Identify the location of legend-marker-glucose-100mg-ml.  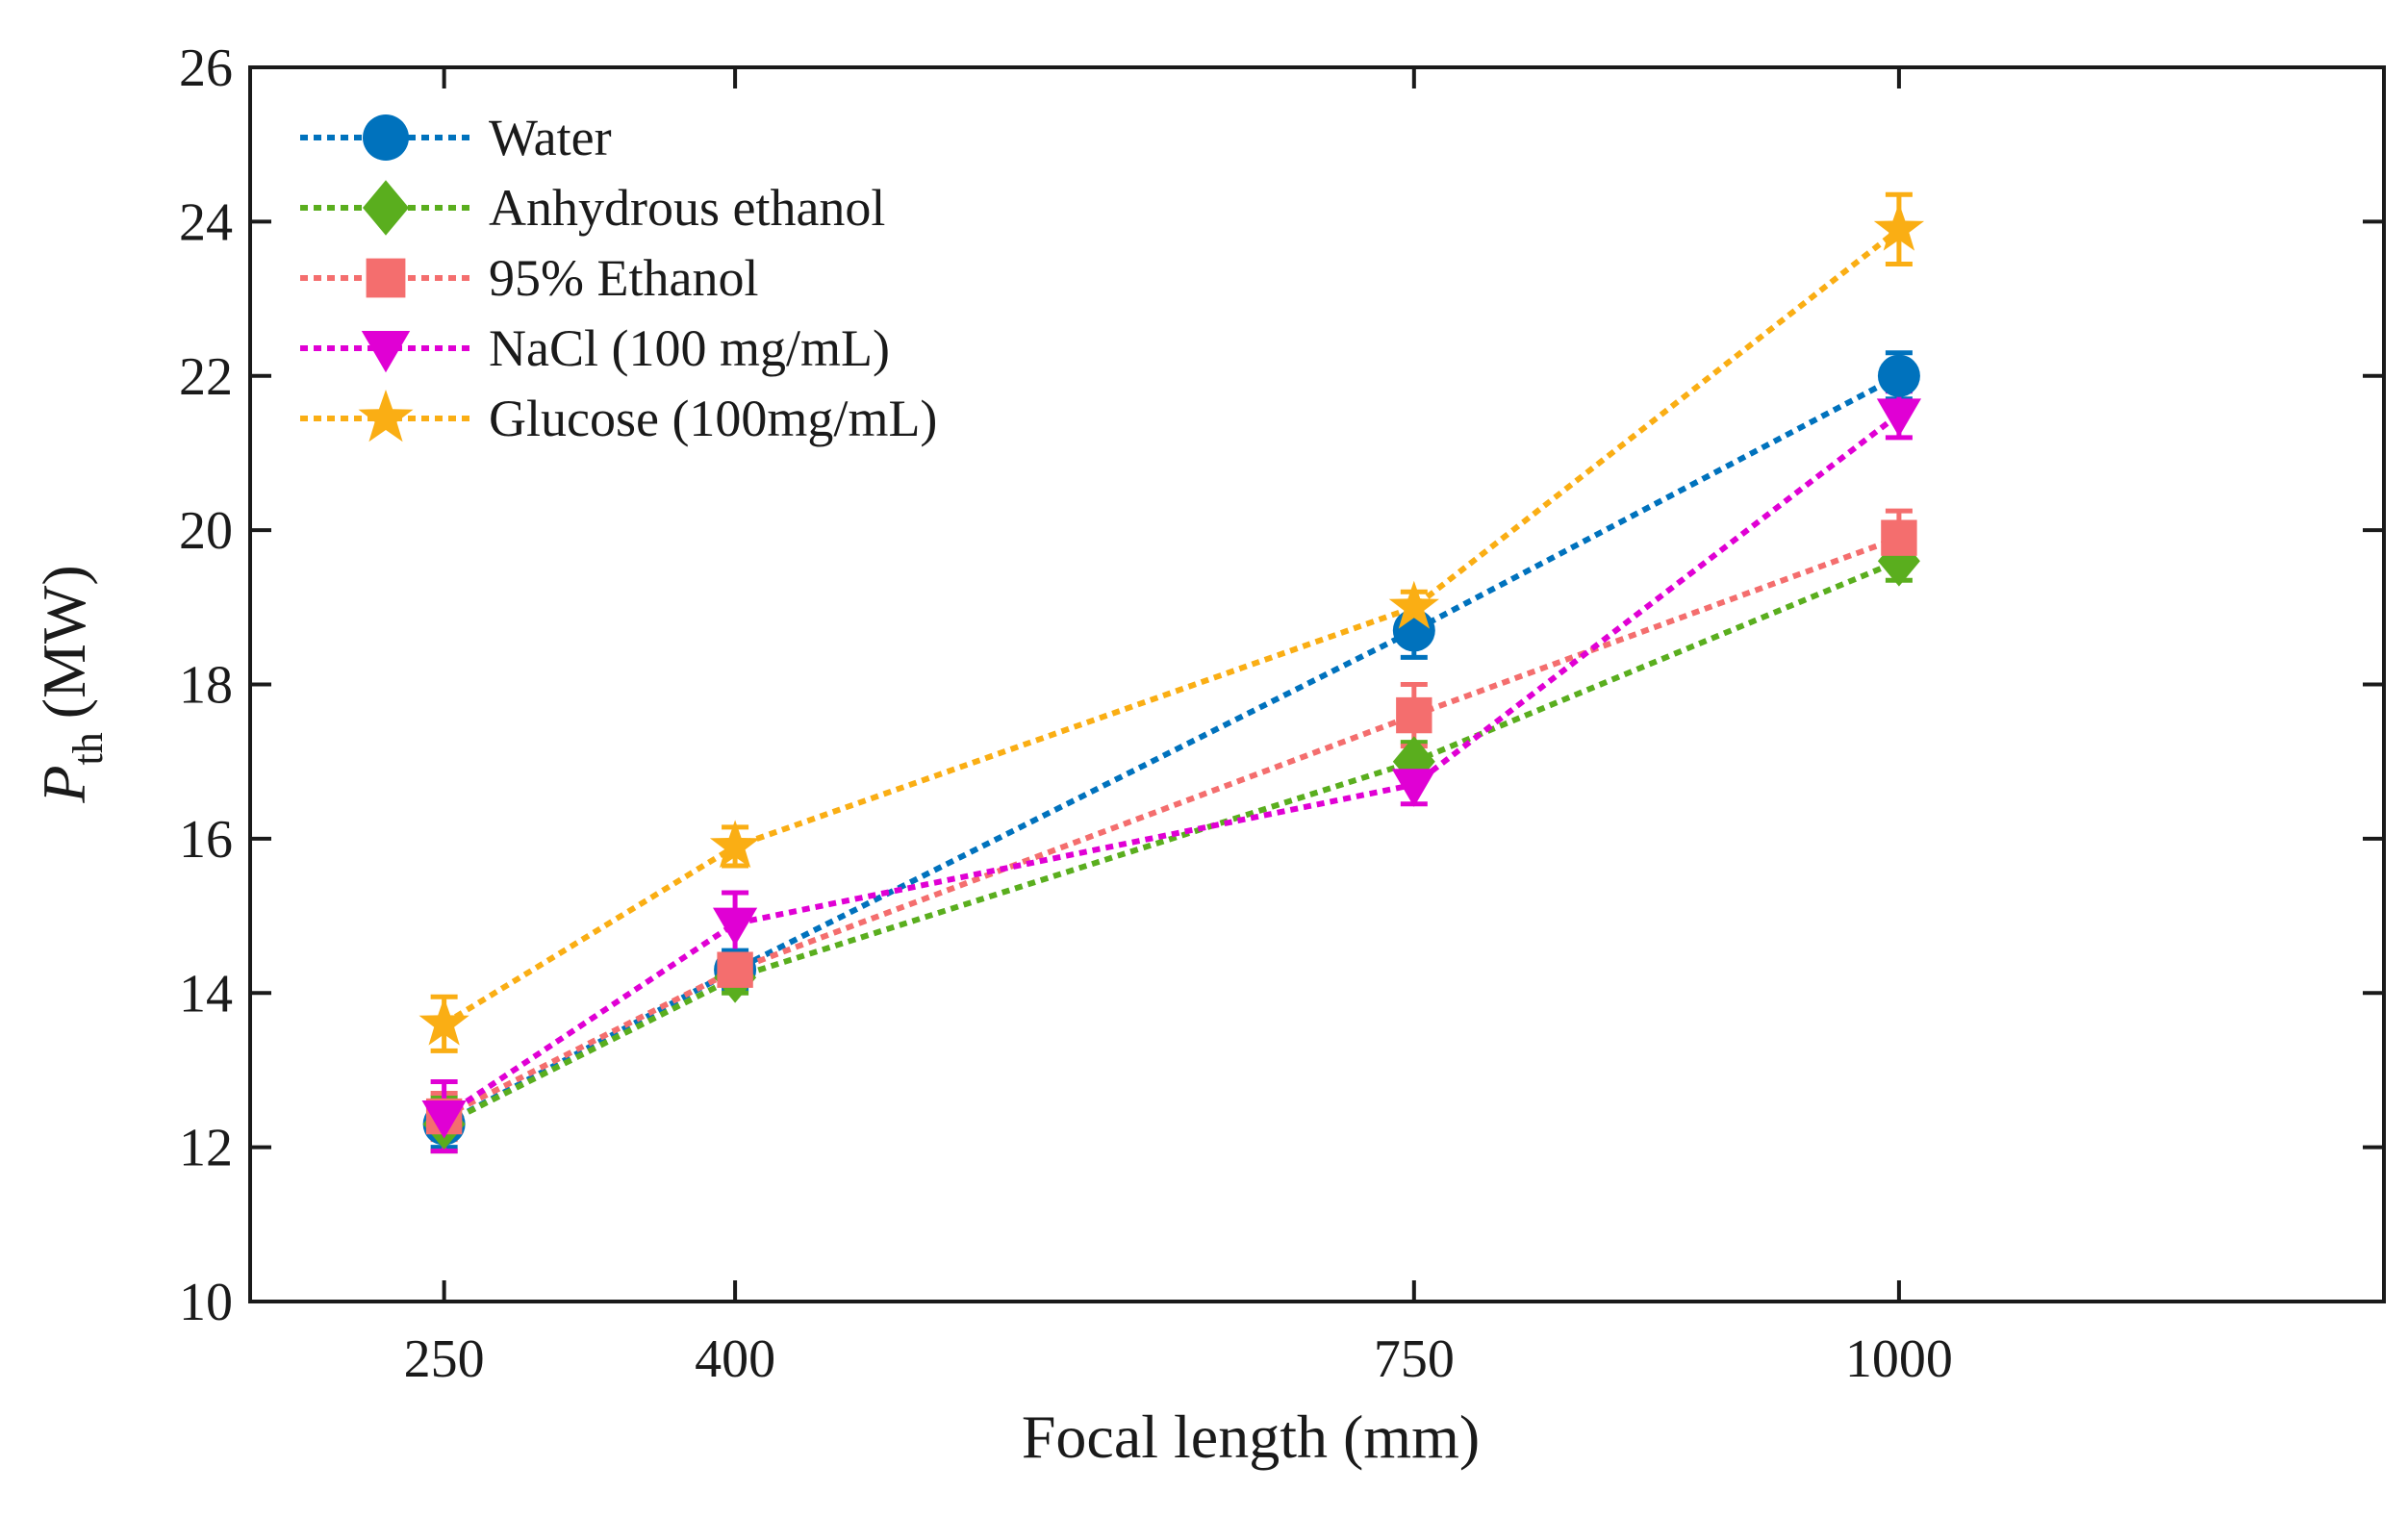
(386, 416).